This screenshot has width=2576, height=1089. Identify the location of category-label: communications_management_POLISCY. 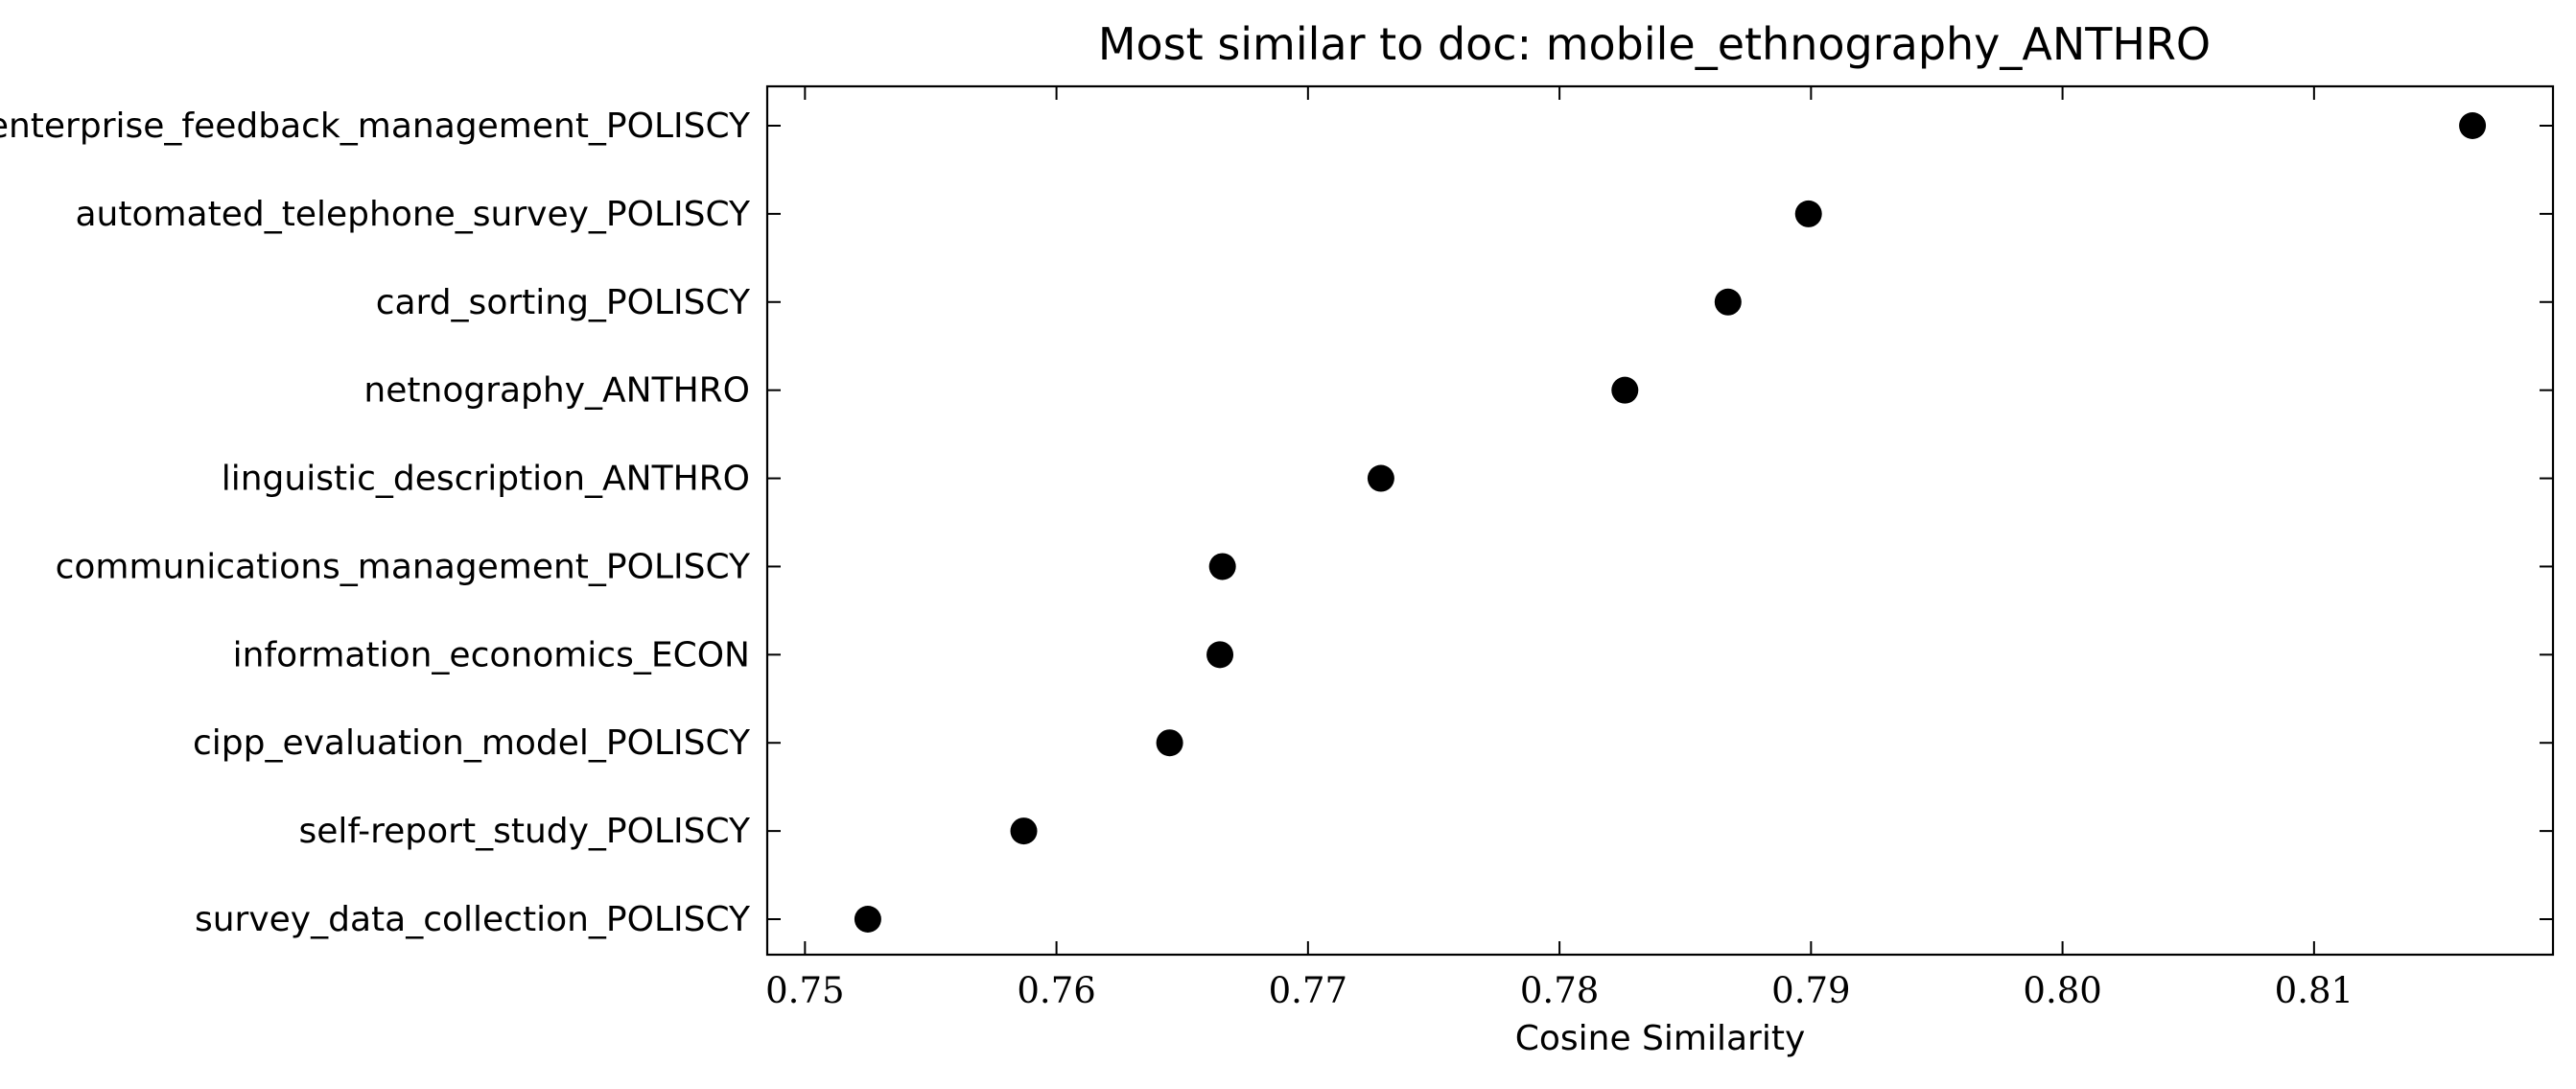
(403, 566).